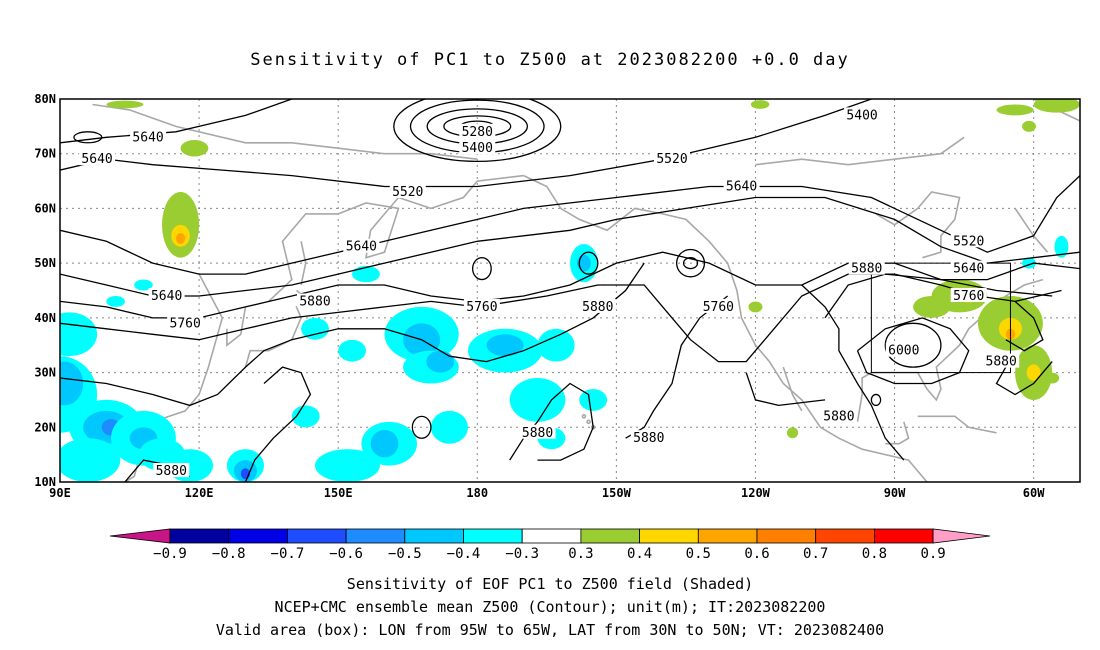 The width and height of the screenshot is (1100, 650). Describe the element at coordinates (60, 493) in the screenshot. I see `lon-label: 90E` at that location.